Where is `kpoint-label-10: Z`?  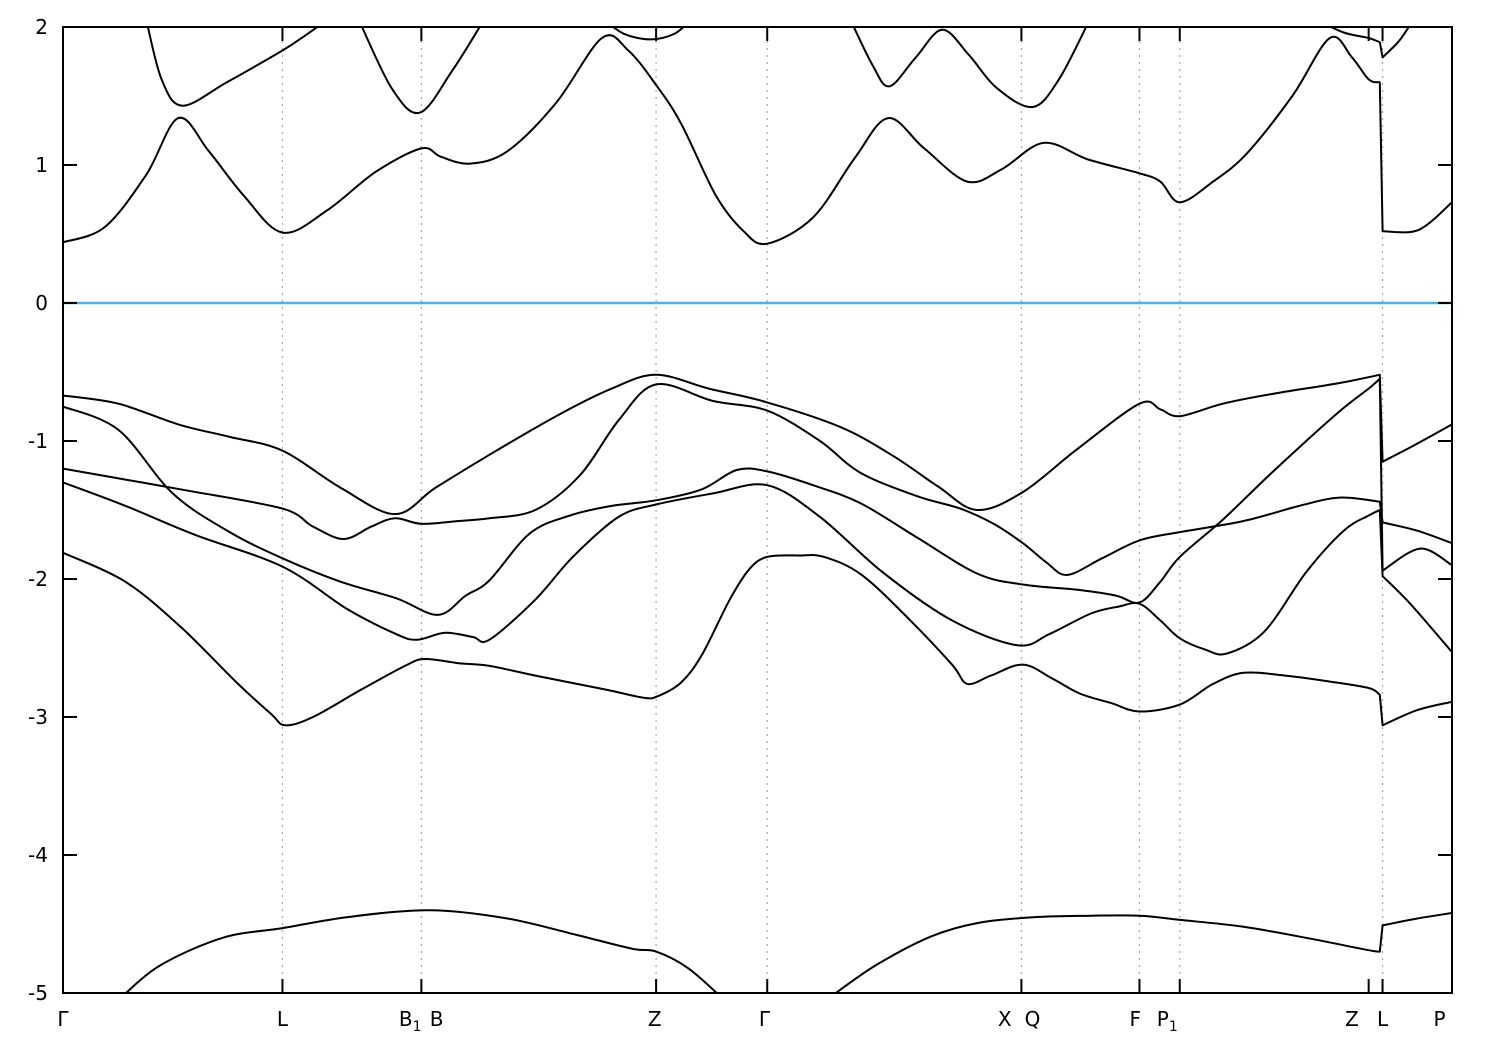 kpoint-label-10: Z is located at coordinates (1352, 1019).